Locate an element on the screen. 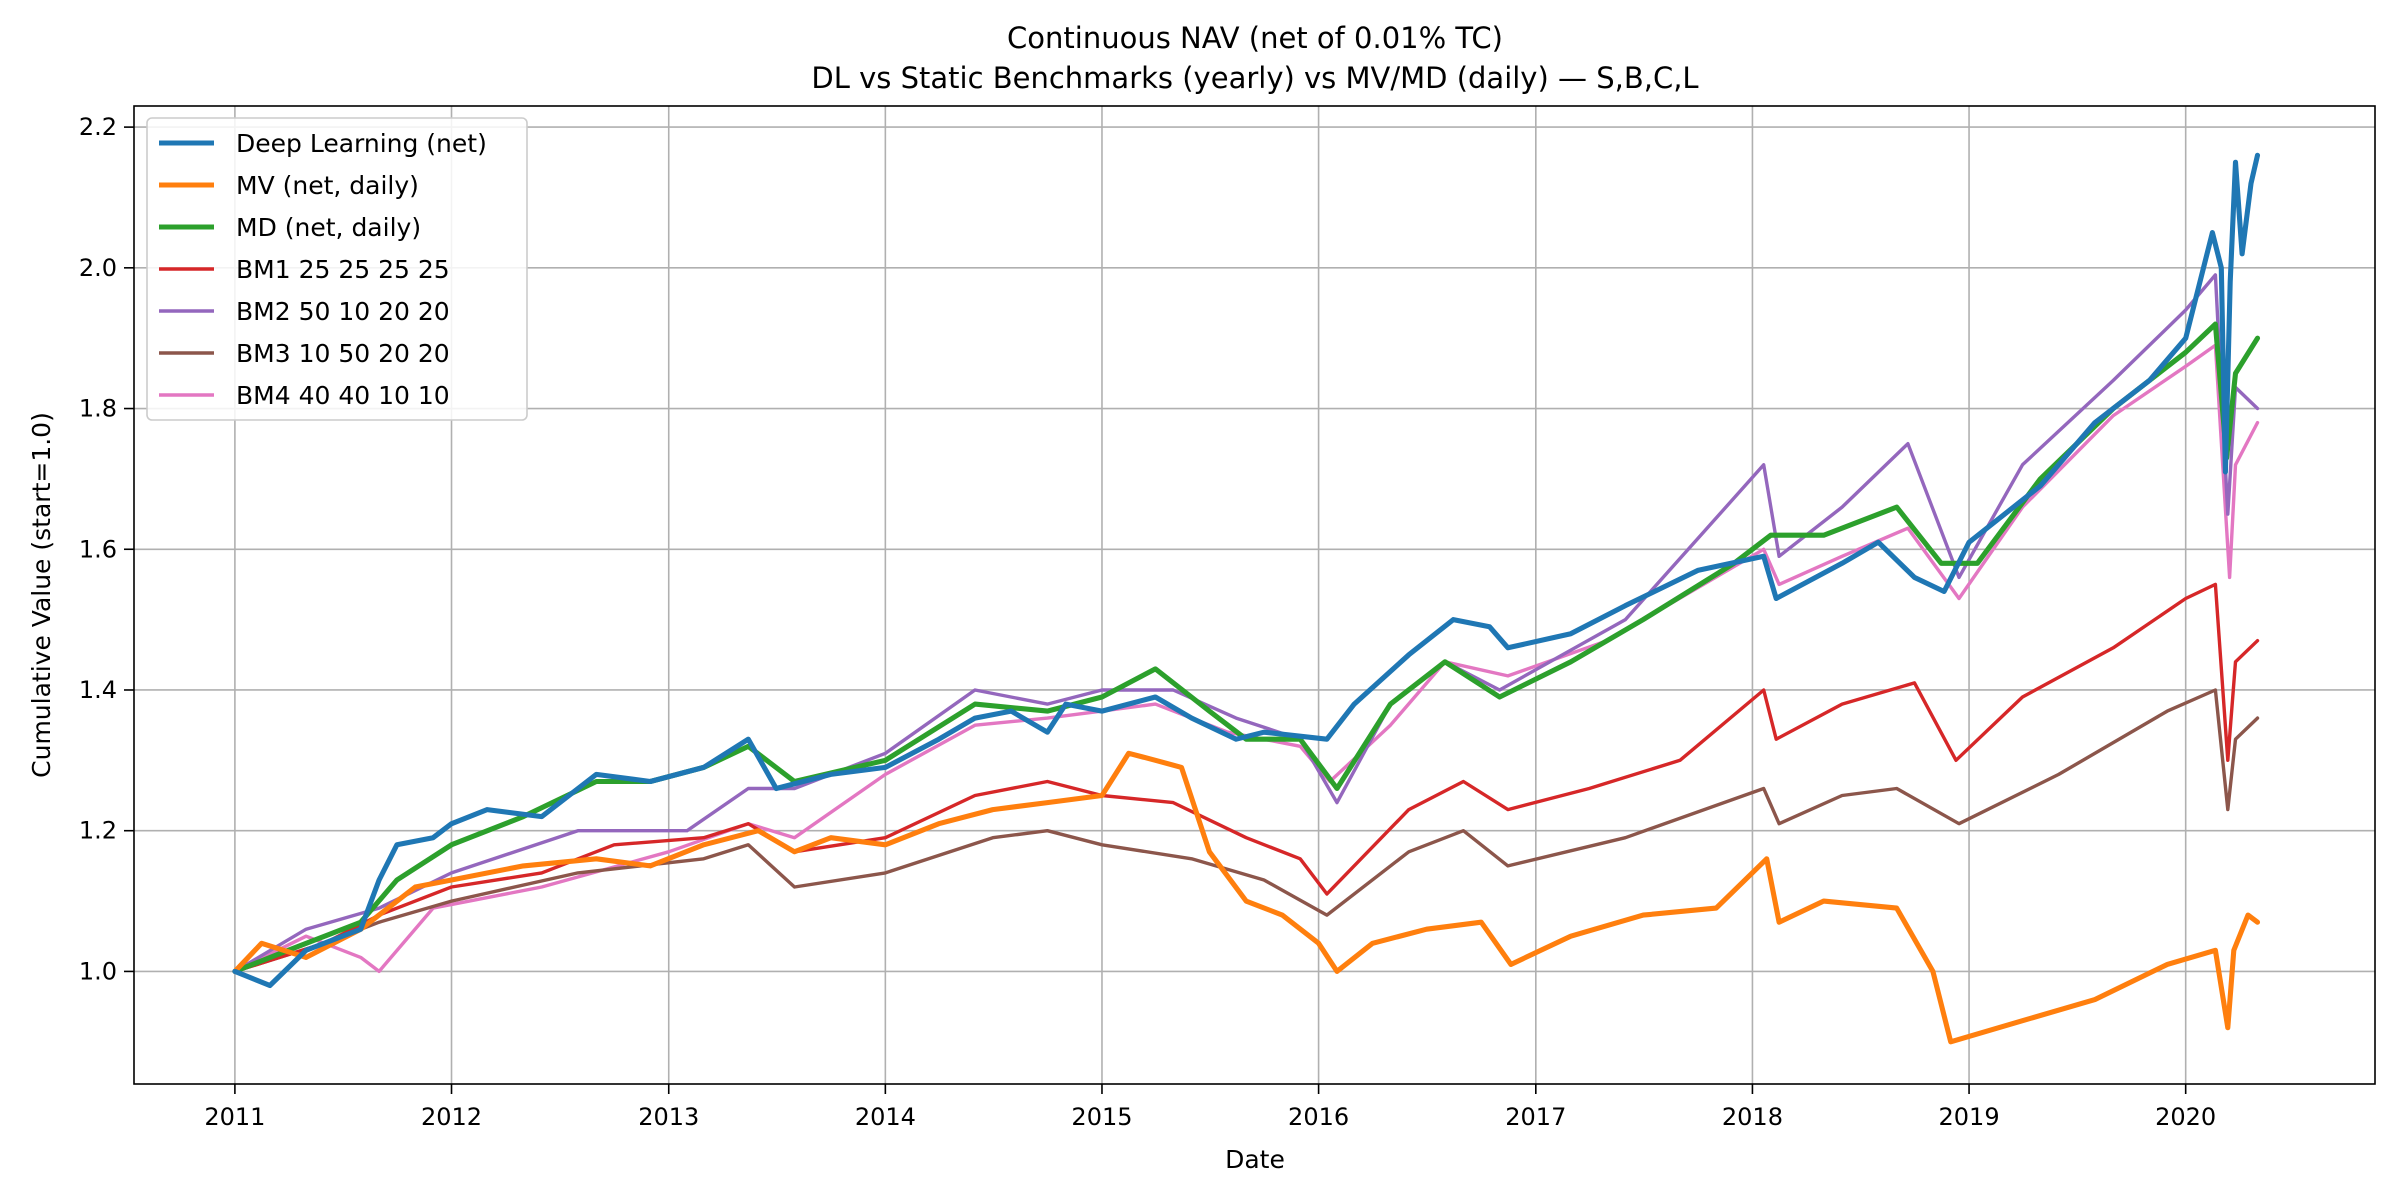 The image size is (2400, 1200). legend-label: BM2 50 10 20 20 is located at coordinates (343, 311).